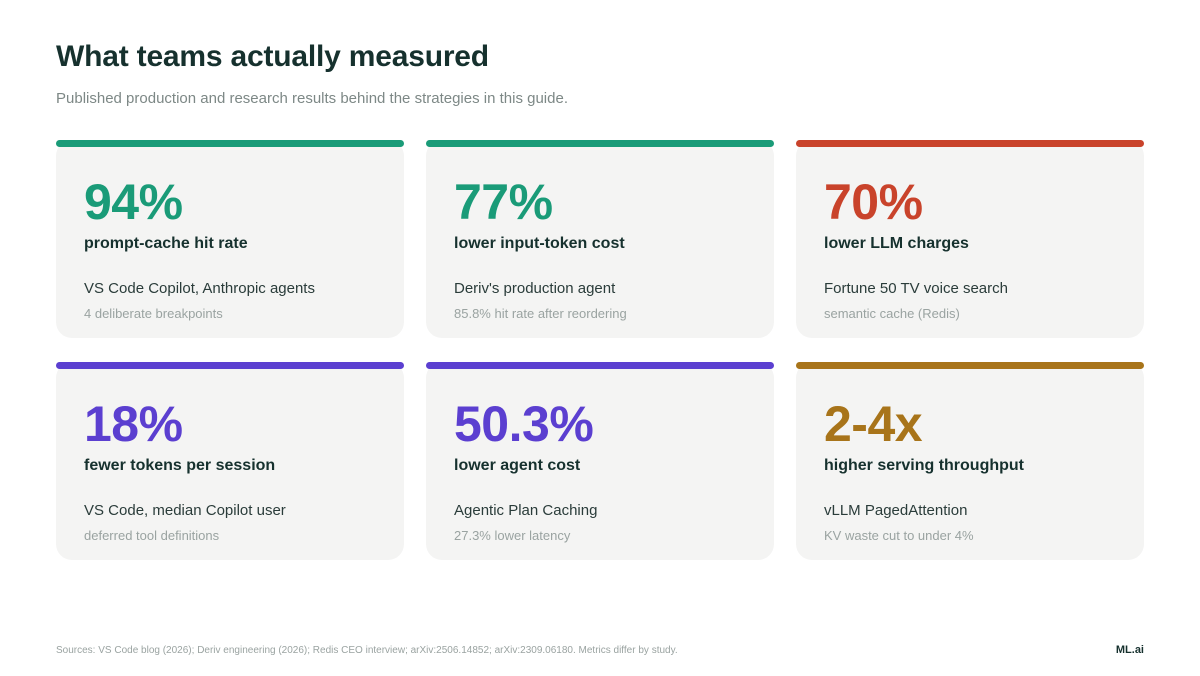  What do you see at coordinates (899, 535) in the screenshot?
I see `metric-note: KV waste cut to under 4%` at bounding box center [899, 535].